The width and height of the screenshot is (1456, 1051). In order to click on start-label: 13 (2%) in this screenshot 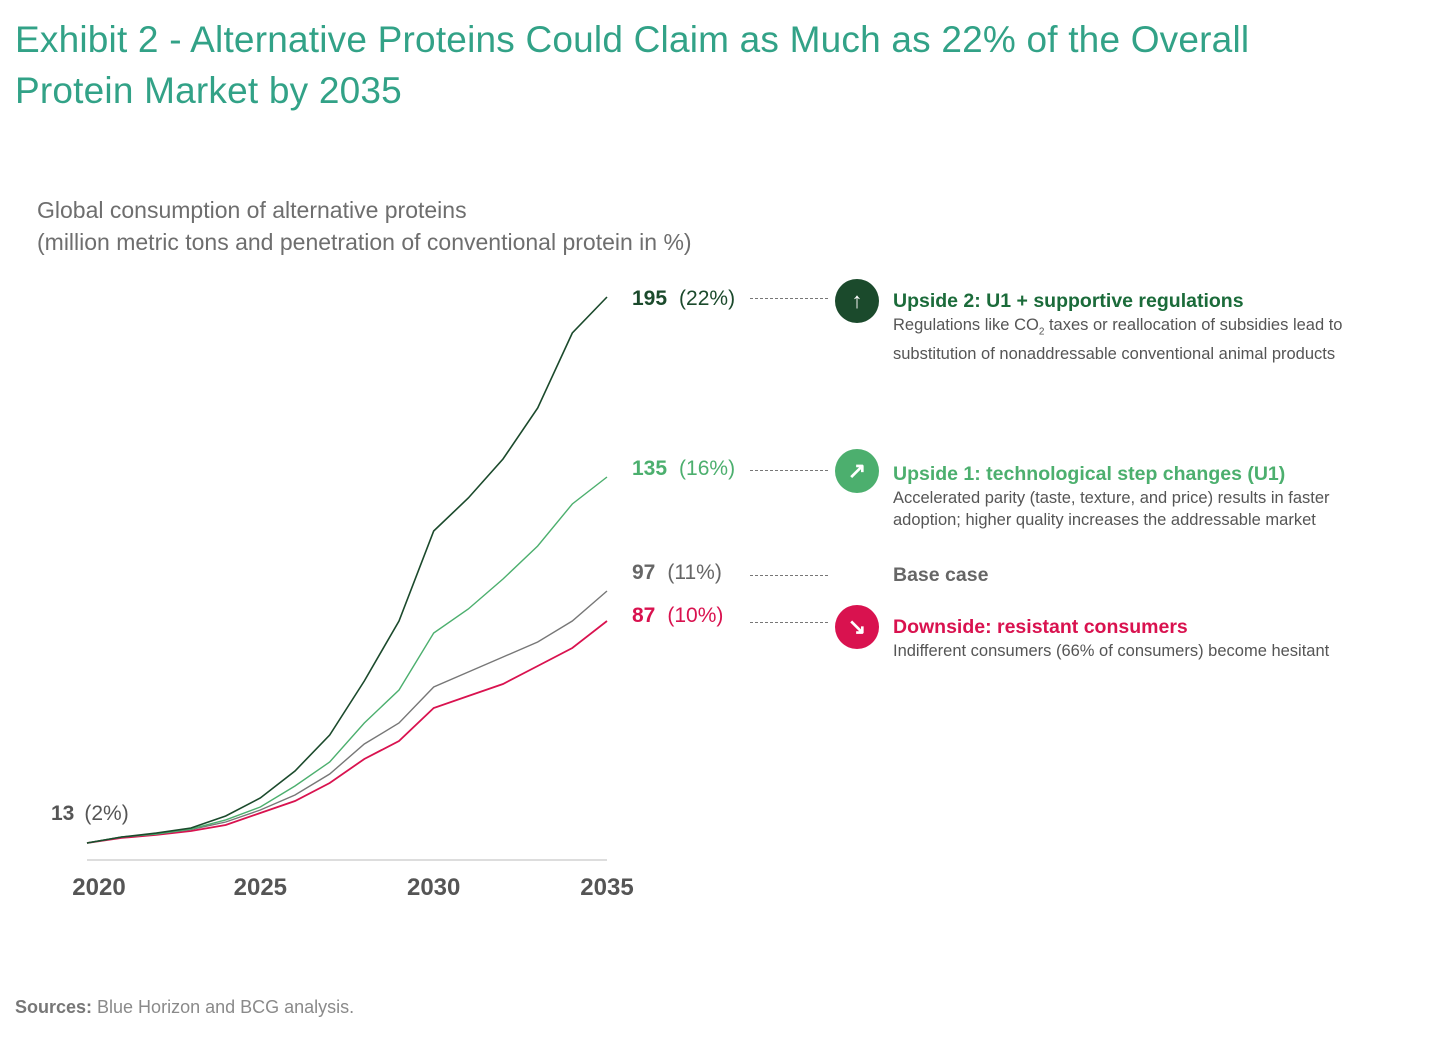, I will do `click(90, 814)`.